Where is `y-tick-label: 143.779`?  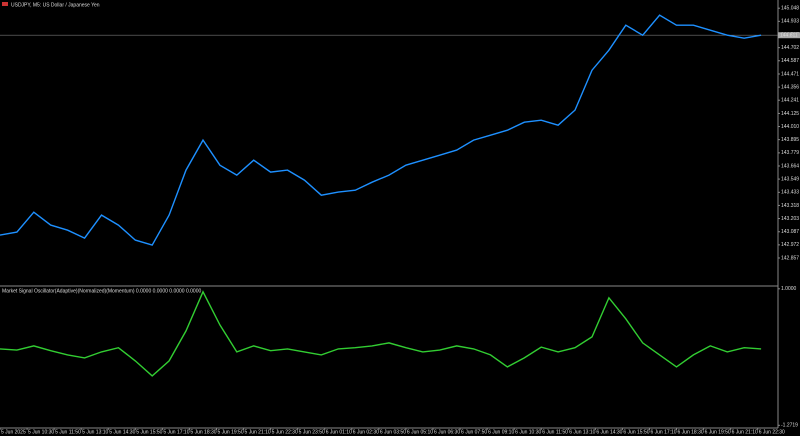
y-tick-label: 143.779 is located at coordinates (790, 153).